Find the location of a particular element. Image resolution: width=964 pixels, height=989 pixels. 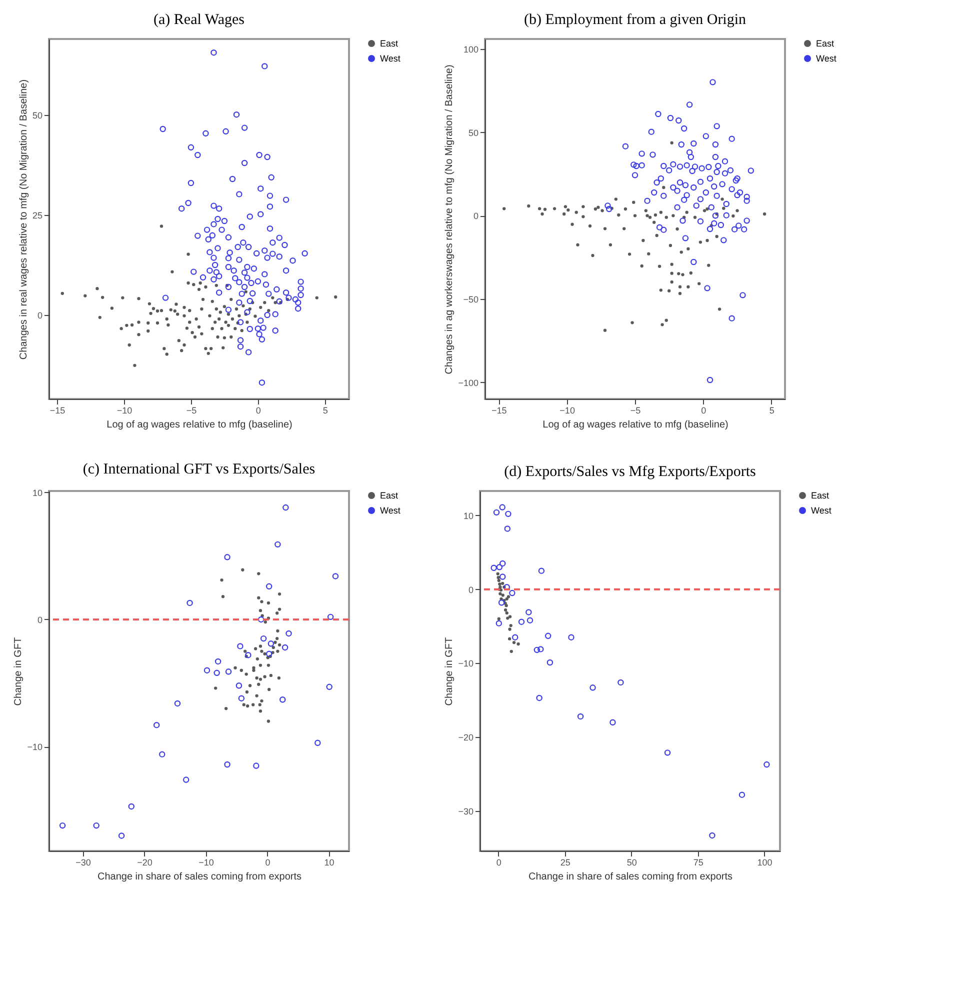

x-tick-label: 100 is located at coordinates (764, 863).